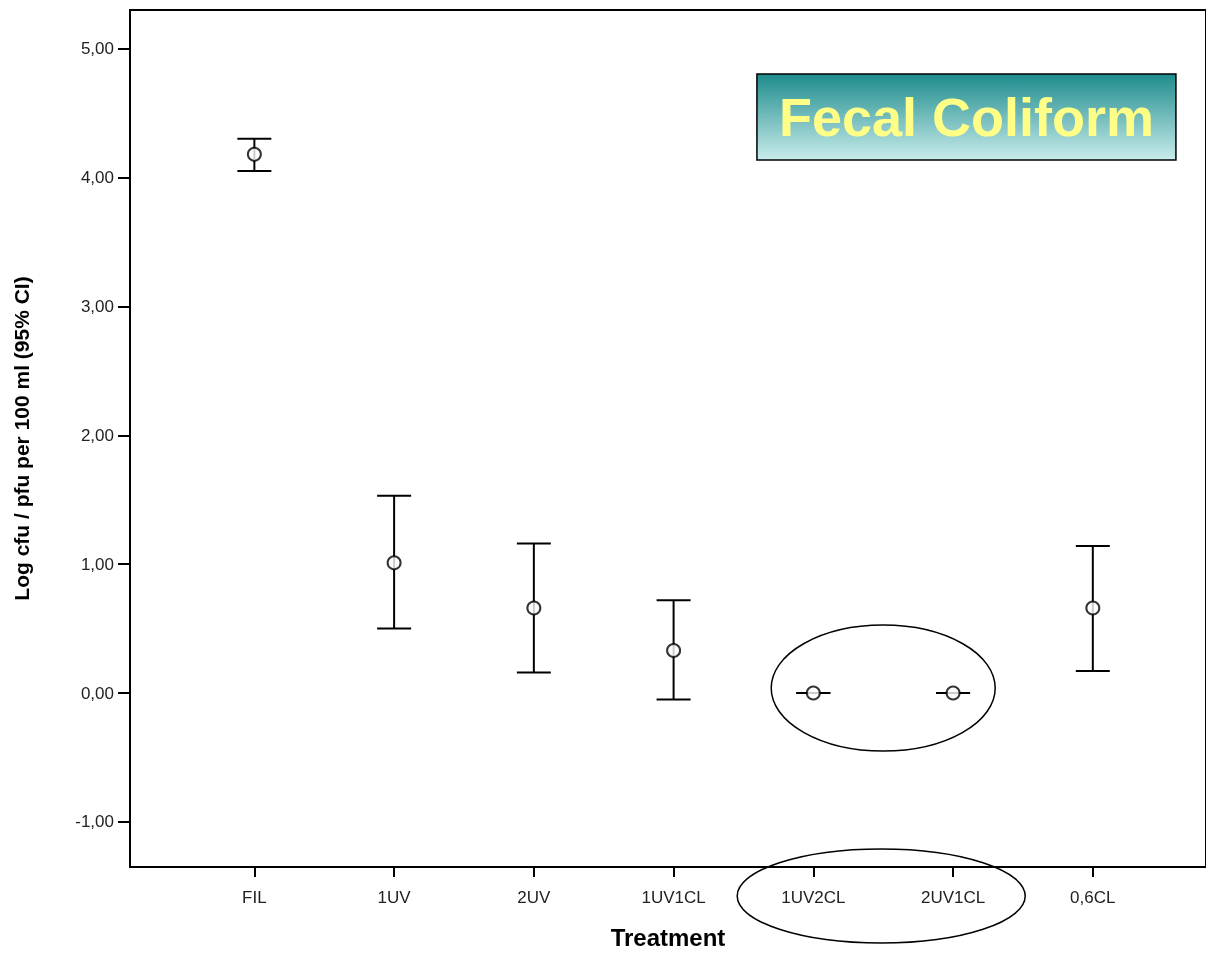  I want to click on y-tick-label: 3,00, so click(97, 306).